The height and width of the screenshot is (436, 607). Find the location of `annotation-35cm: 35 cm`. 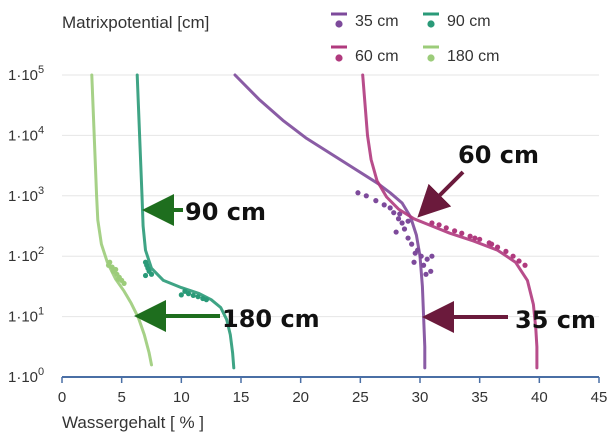

annotation-35cm: 35 cm is located at coordinates (509, 317).